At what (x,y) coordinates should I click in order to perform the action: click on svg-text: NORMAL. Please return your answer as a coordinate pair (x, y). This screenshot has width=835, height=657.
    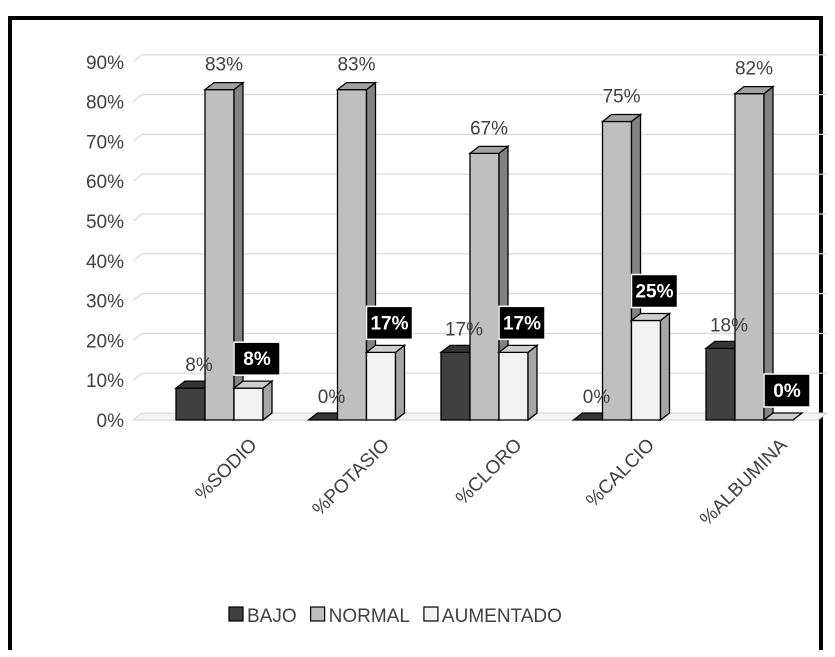
    Looking at the image, I should click on (369, 616).